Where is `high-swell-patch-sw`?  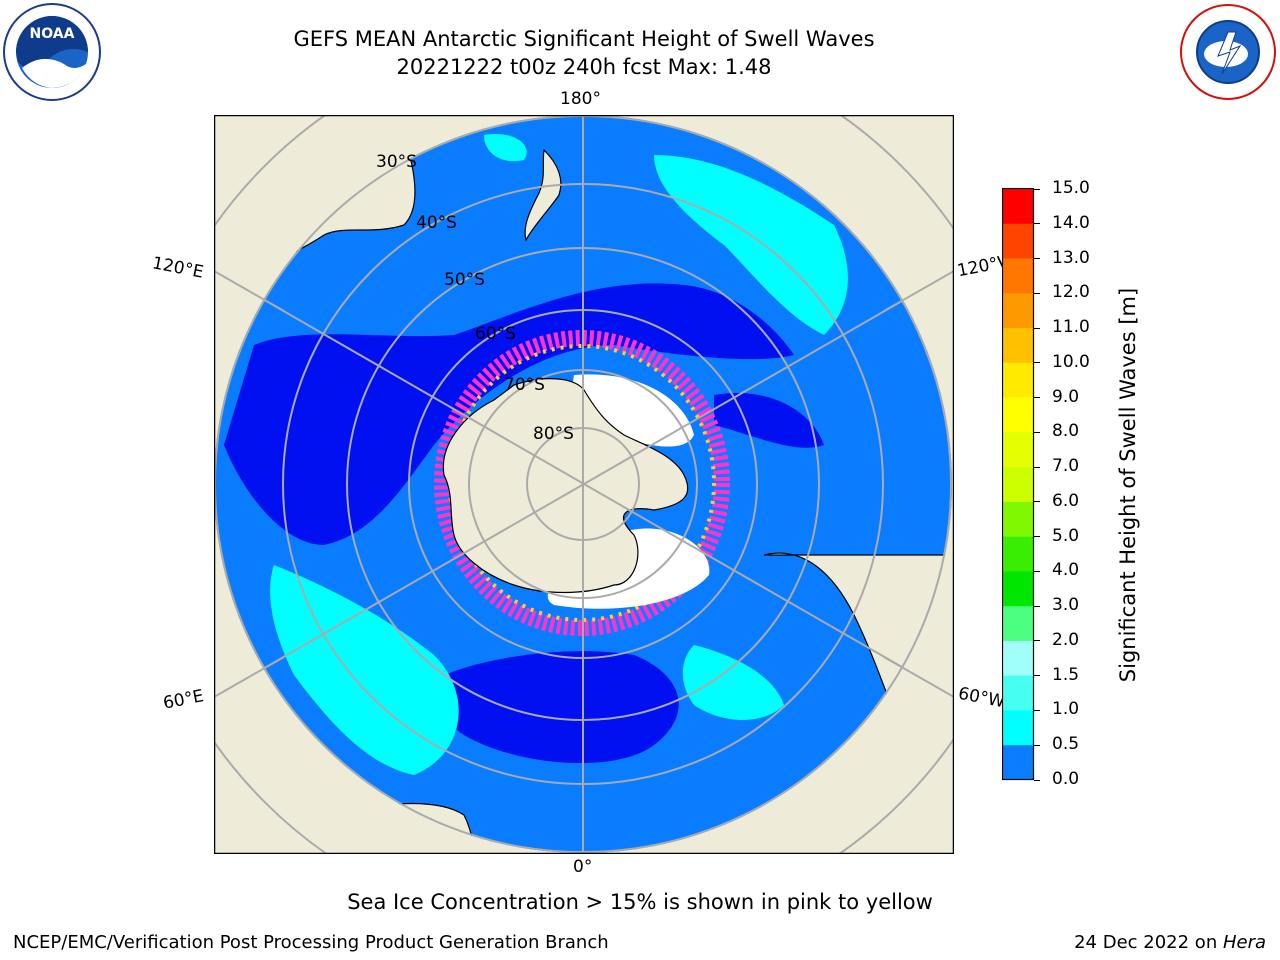
high-swell-patch-sw is located at coordinates (364, 670).